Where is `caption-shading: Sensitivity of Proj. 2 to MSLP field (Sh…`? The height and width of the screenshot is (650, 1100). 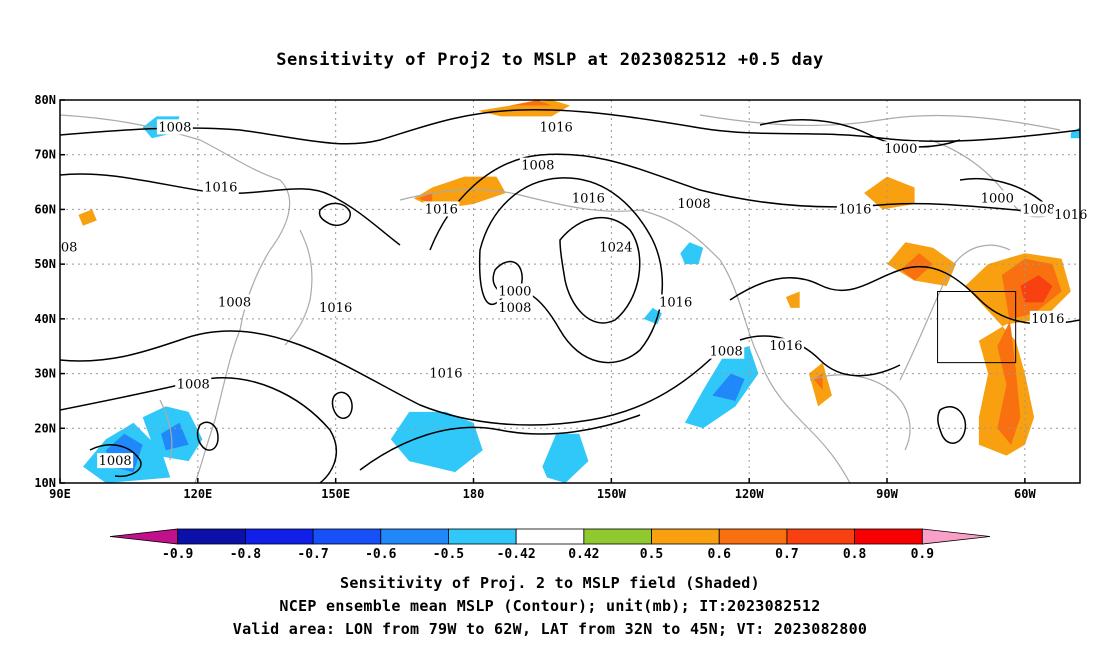 caption-shading: Sensitivity of Proj. 2 to MSLP field (Sh… is located at coordinates (550, 583).